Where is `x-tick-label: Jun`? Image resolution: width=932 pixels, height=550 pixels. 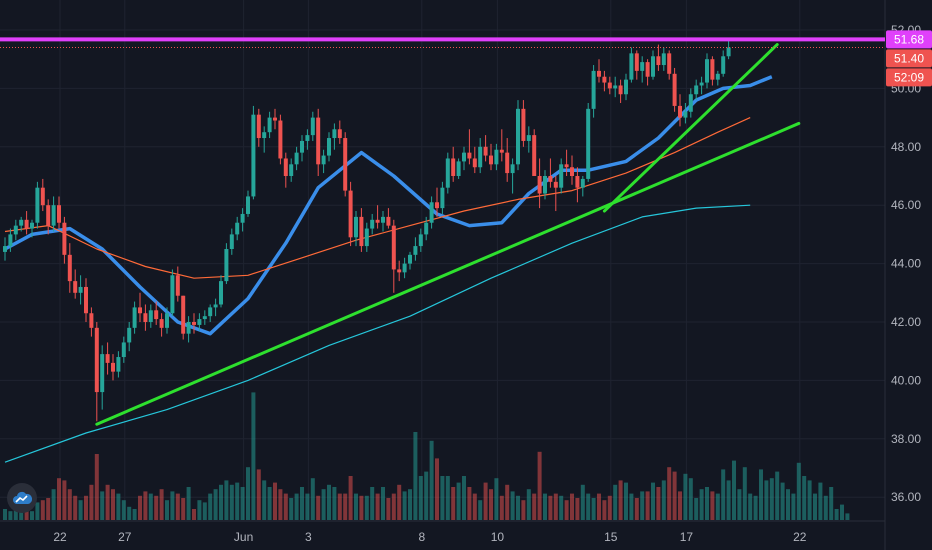
x-tick-label: Jun is located at coordinates (243, 537).